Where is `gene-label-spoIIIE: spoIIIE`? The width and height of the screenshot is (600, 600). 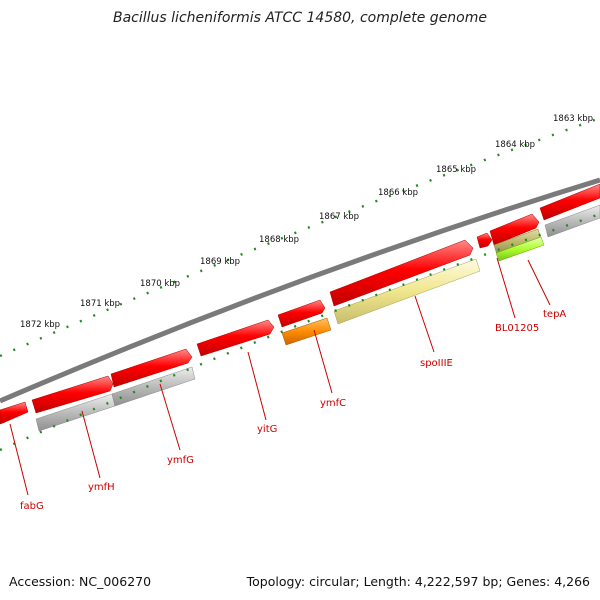
gene-label-spoIIIE: spoIIIE is located at coordinates (436, 363).